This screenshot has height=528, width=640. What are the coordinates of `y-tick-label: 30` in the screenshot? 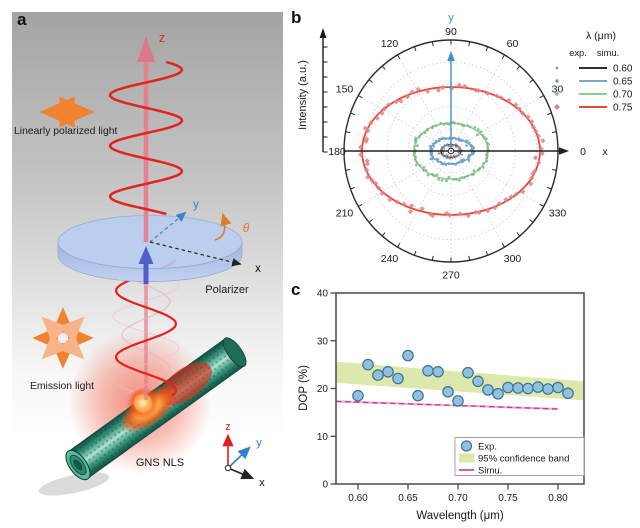 It's located at (323, 341).